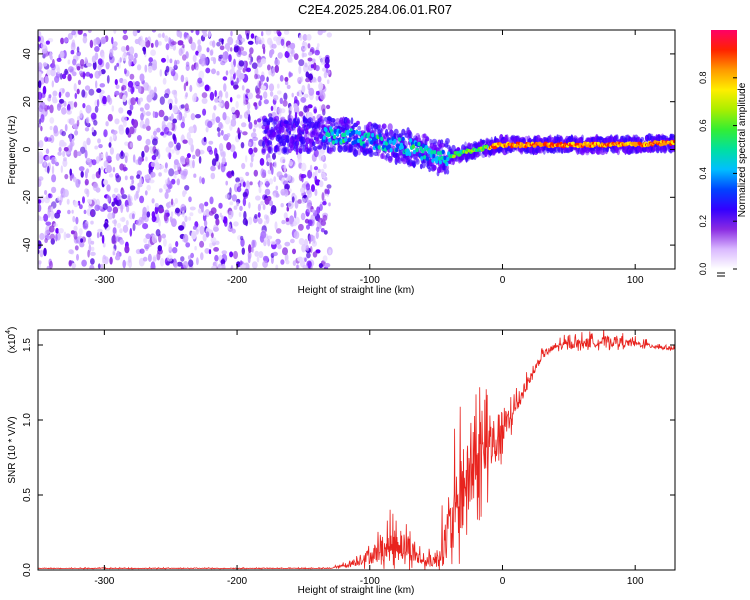 This screenshot has height=600, width=750. Describe the element at coordinates (8, 332) in the screenshot. I see `snr-multiplier-exponent: 4` at that location.